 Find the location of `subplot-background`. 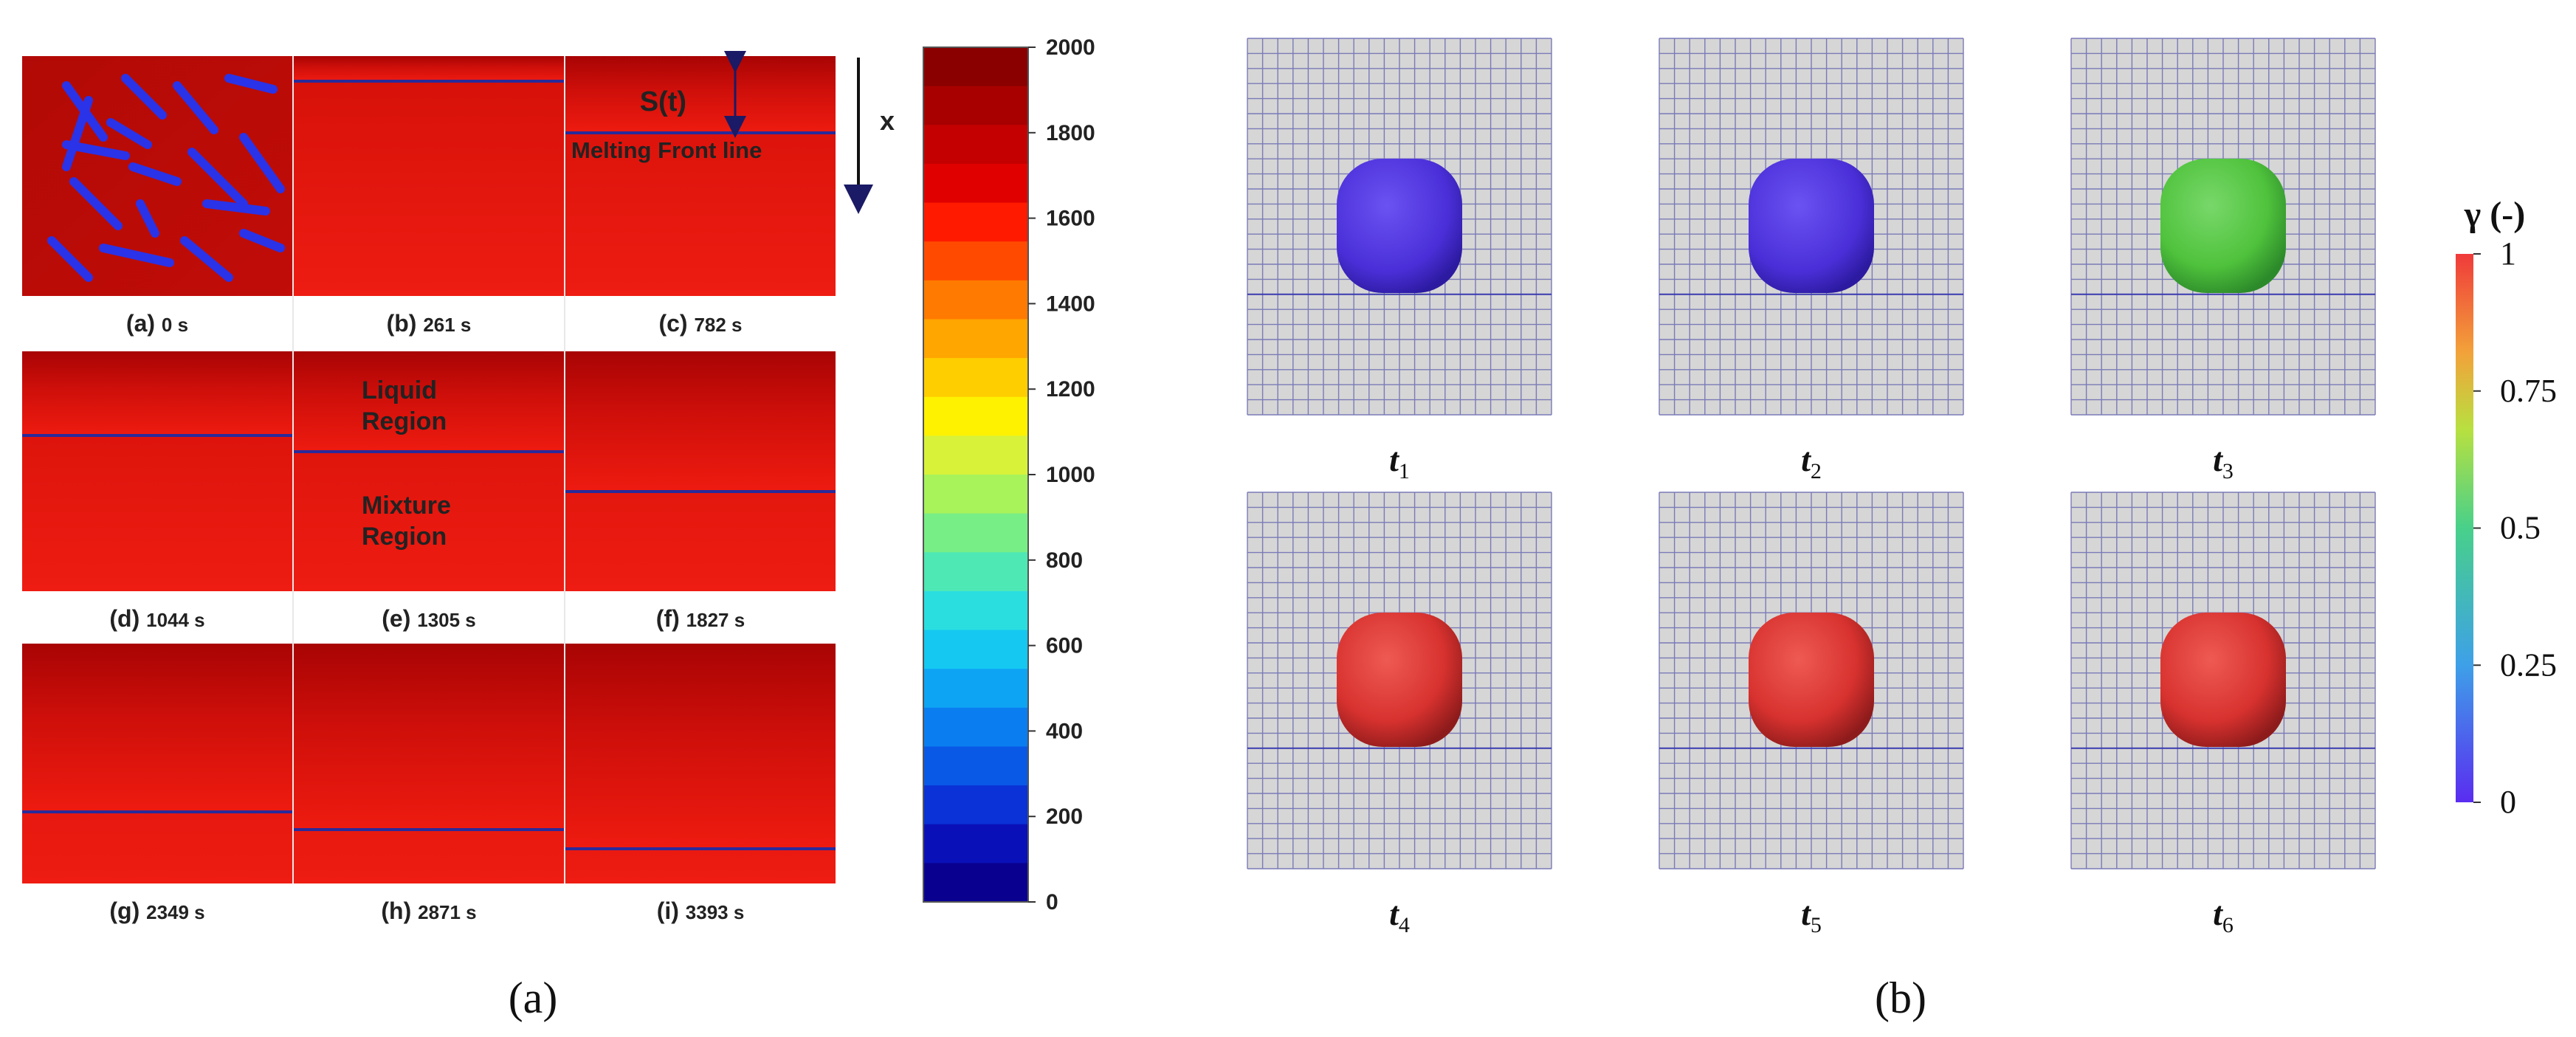

subplot-background is located at coordinates (429, 176).